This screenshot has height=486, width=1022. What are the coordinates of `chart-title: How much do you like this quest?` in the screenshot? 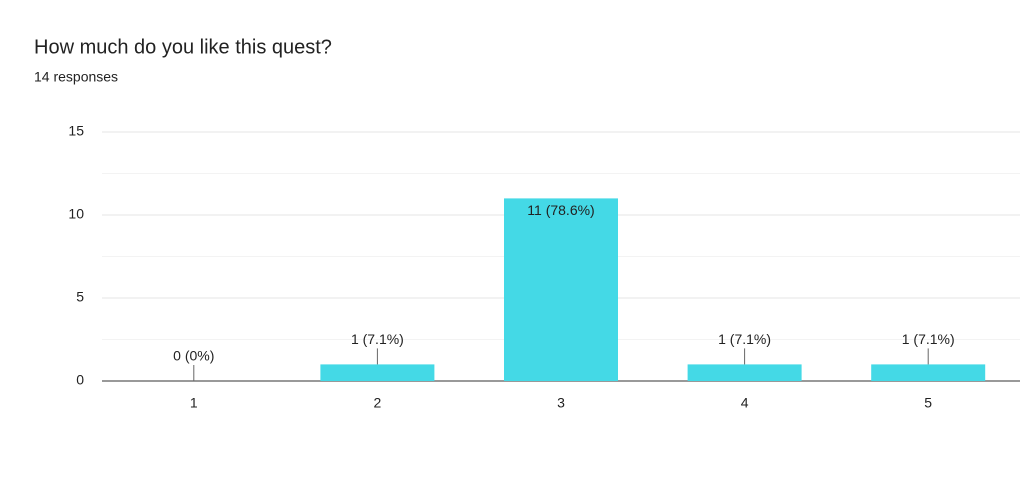 It's located at (183, 47).